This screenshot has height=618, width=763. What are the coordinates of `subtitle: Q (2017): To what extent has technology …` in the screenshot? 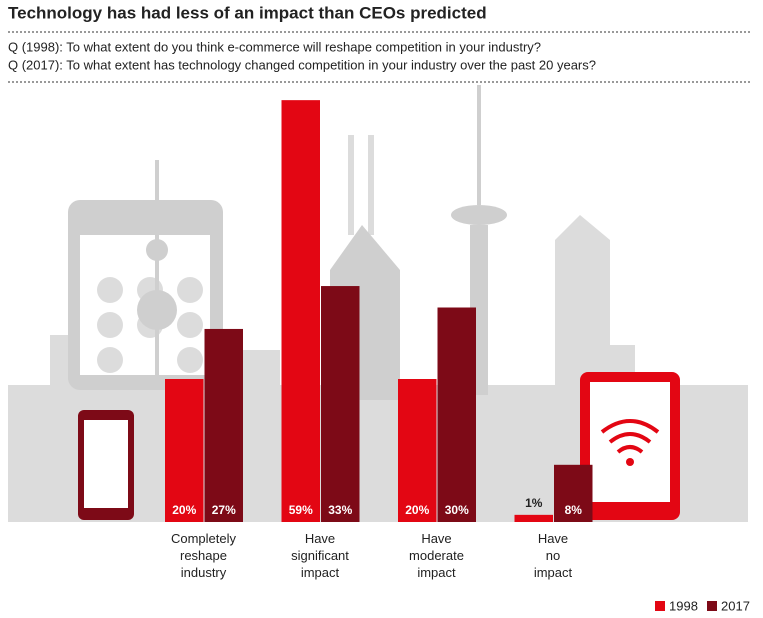 It's located at (302, 64).